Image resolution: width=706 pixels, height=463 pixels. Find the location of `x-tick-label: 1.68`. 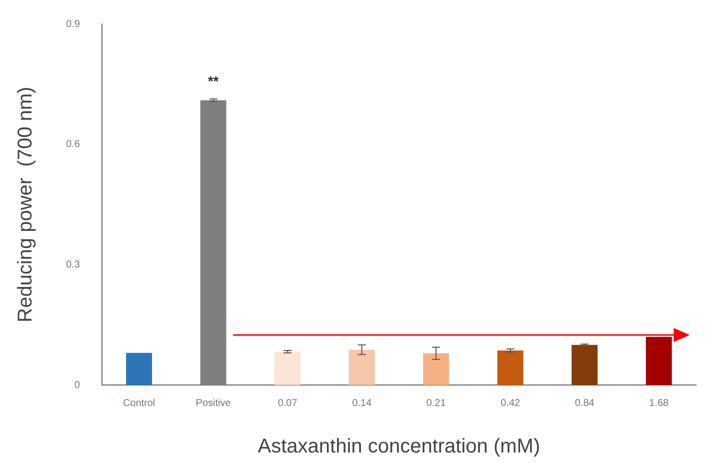

x-tick-label: 1.68 is located at coordinates (659, 403).